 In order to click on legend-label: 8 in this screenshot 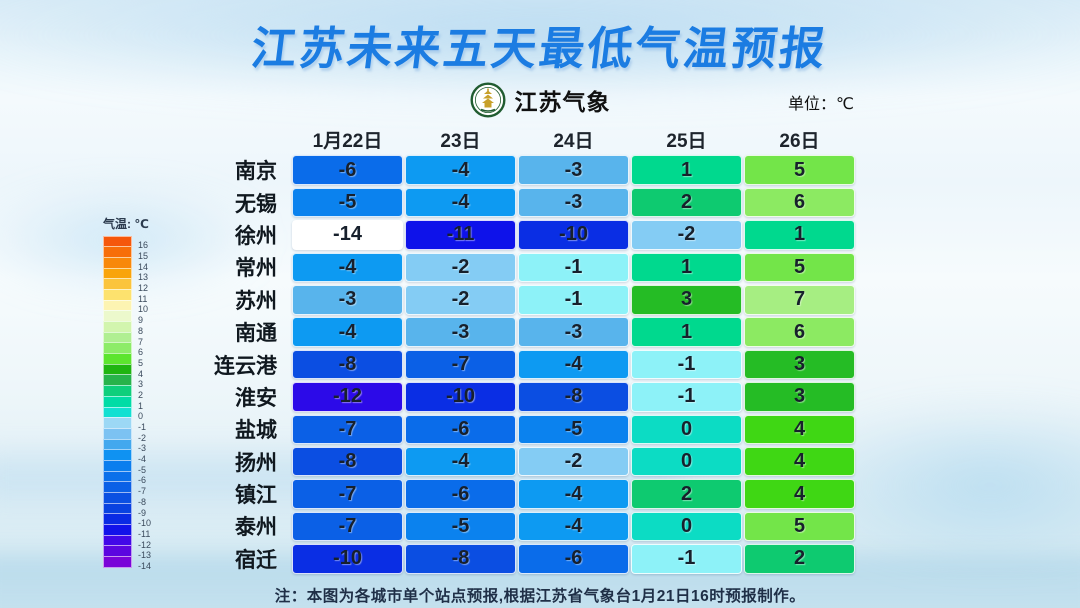, I will do `click(141, 330)`.